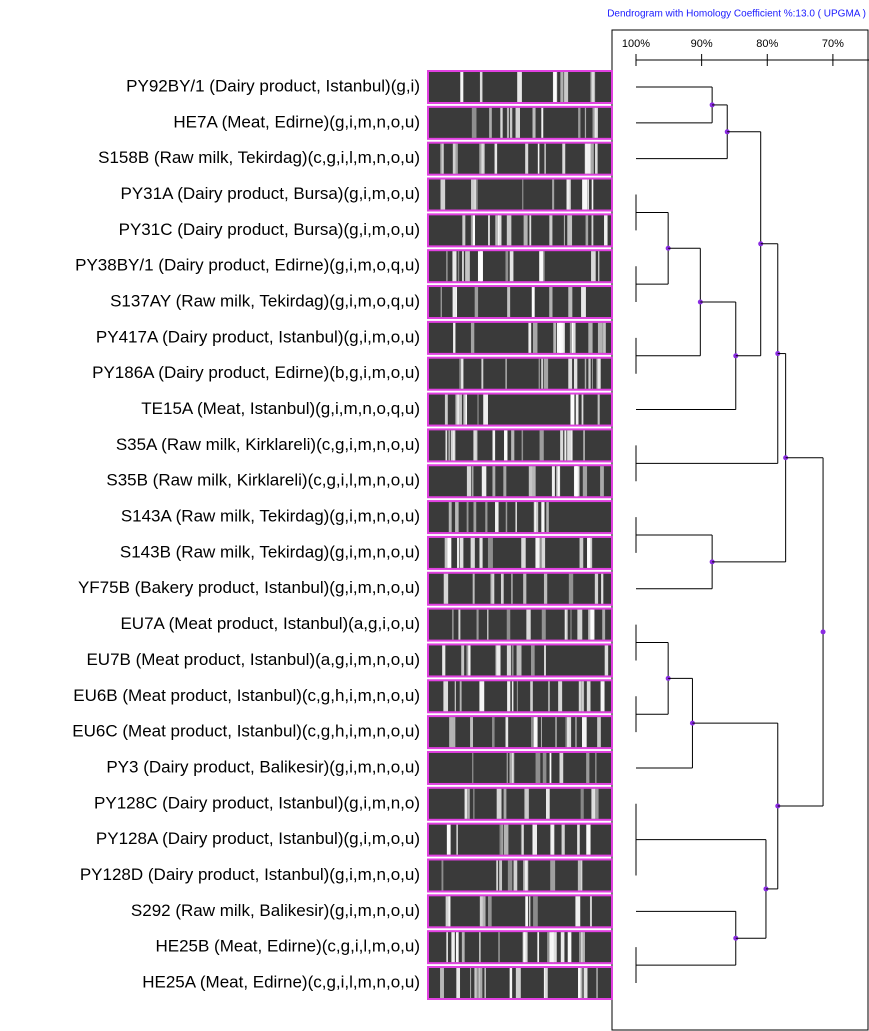 The width and height of the screenshot is (869, 1031). I want to click on strain-label: S143B (Raw milk, Tekirdag)(g,i,m,n,o,u), so click(270, 551).